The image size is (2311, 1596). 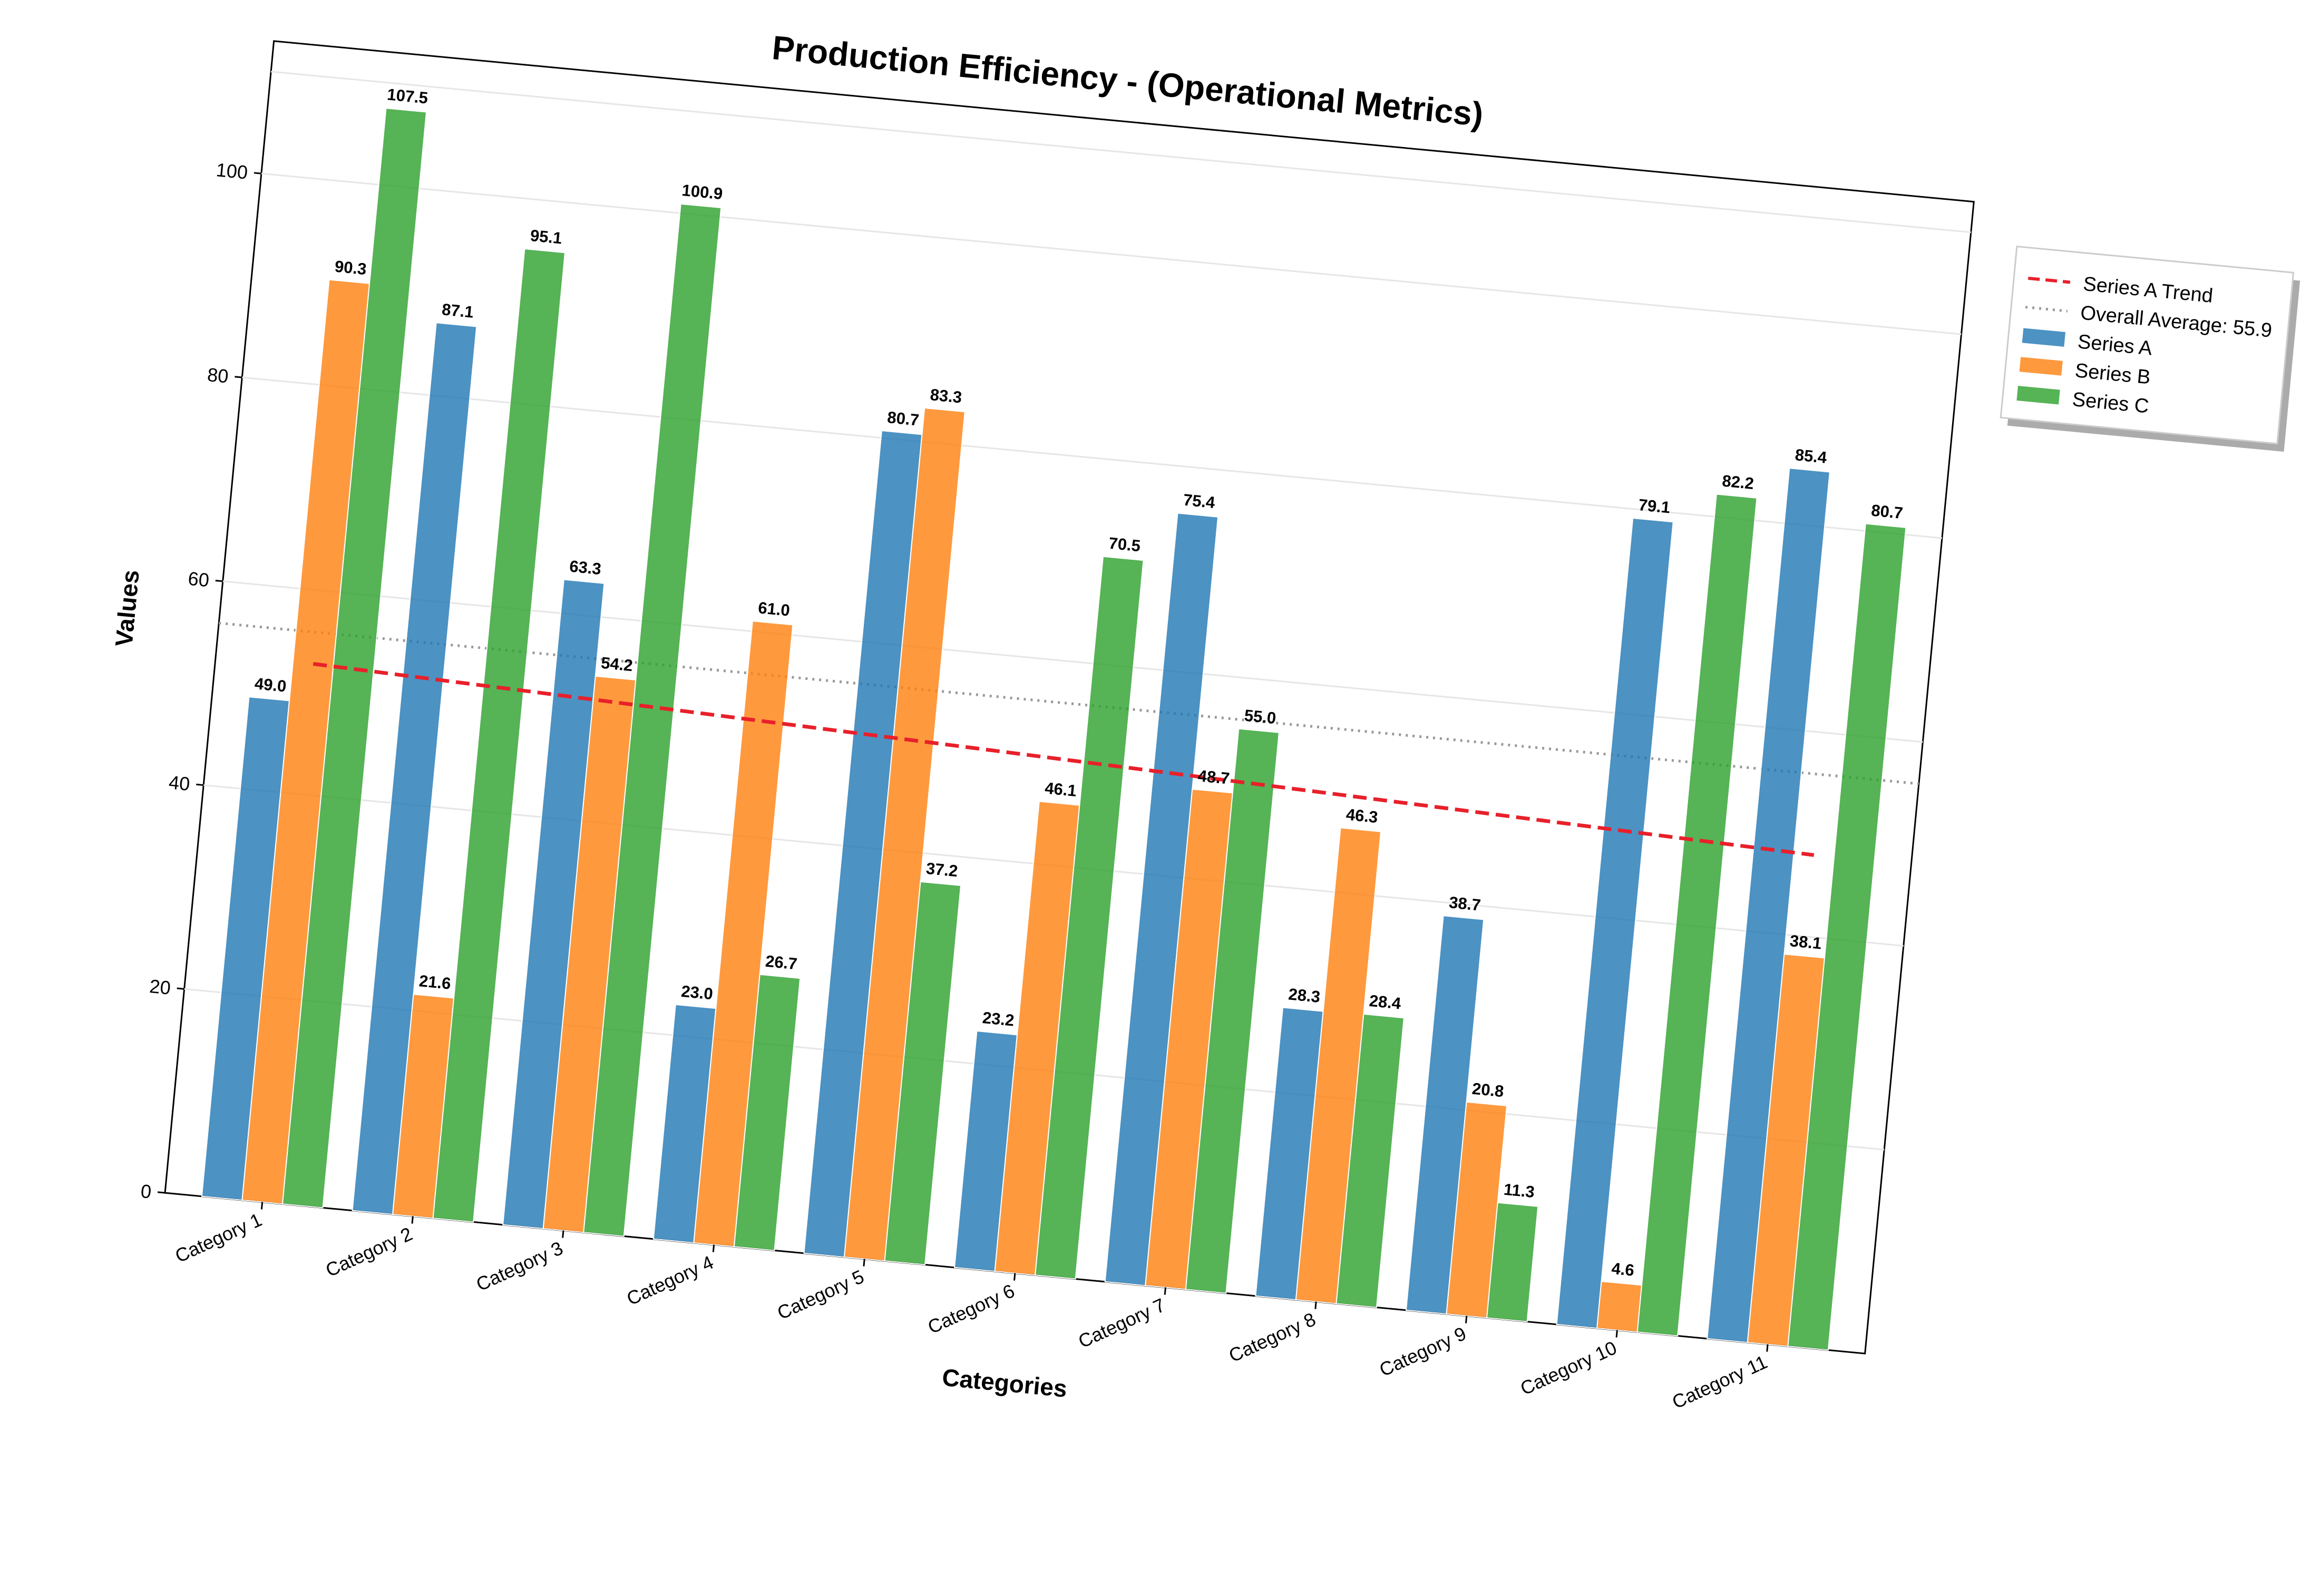 What do you see at coordinates (146, 1191) in the screenshot?
I see `y-tick-label: 0` at bounding box center [146, 1191].